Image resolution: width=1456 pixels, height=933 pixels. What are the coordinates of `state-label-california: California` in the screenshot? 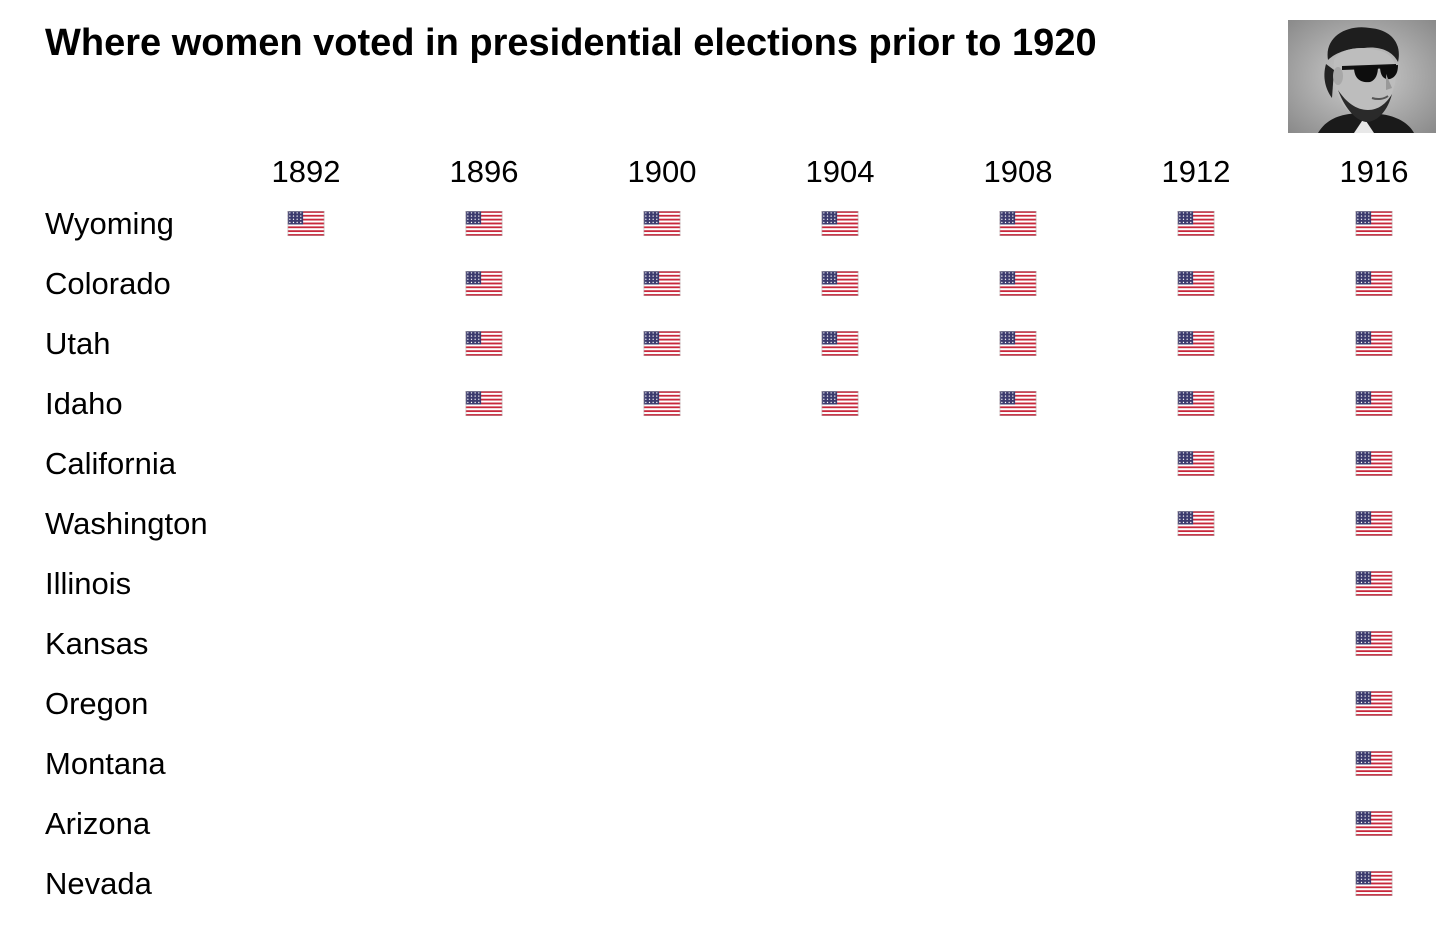 It's located at (110, 463).